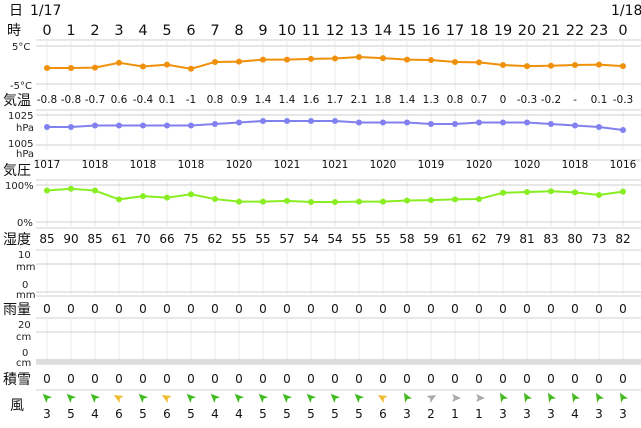 Image resolution: width=641 pixels, height=428 pixels. What do you see at coordinates (431, 165) in the screenshot?
I see `pressure-value-label: 1019` at bounding box center [431, 165].